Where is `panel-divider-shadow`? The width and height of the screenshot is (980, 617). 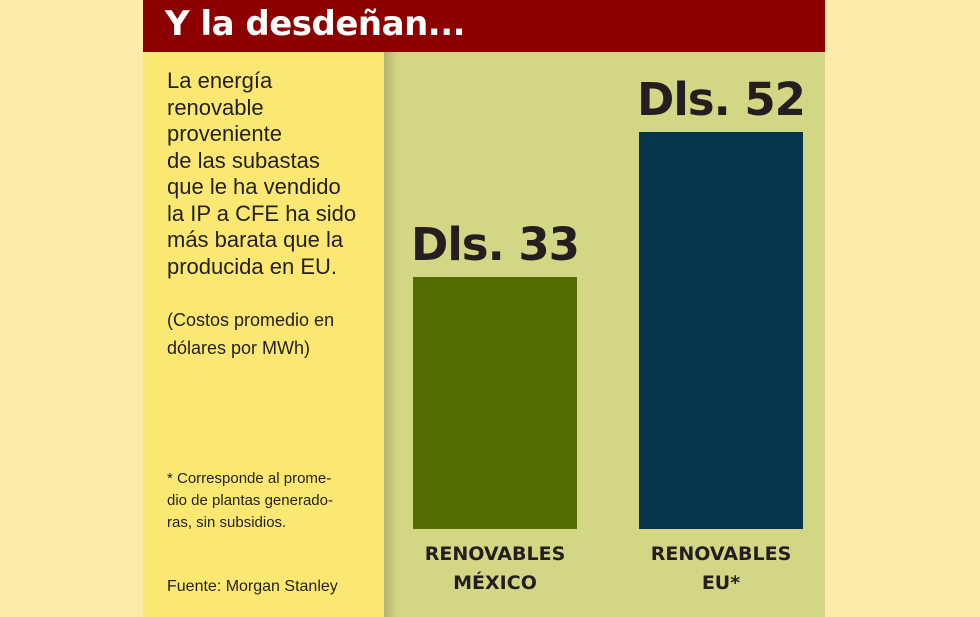 panel-divider-shadow is located at coordinates (391, 334).